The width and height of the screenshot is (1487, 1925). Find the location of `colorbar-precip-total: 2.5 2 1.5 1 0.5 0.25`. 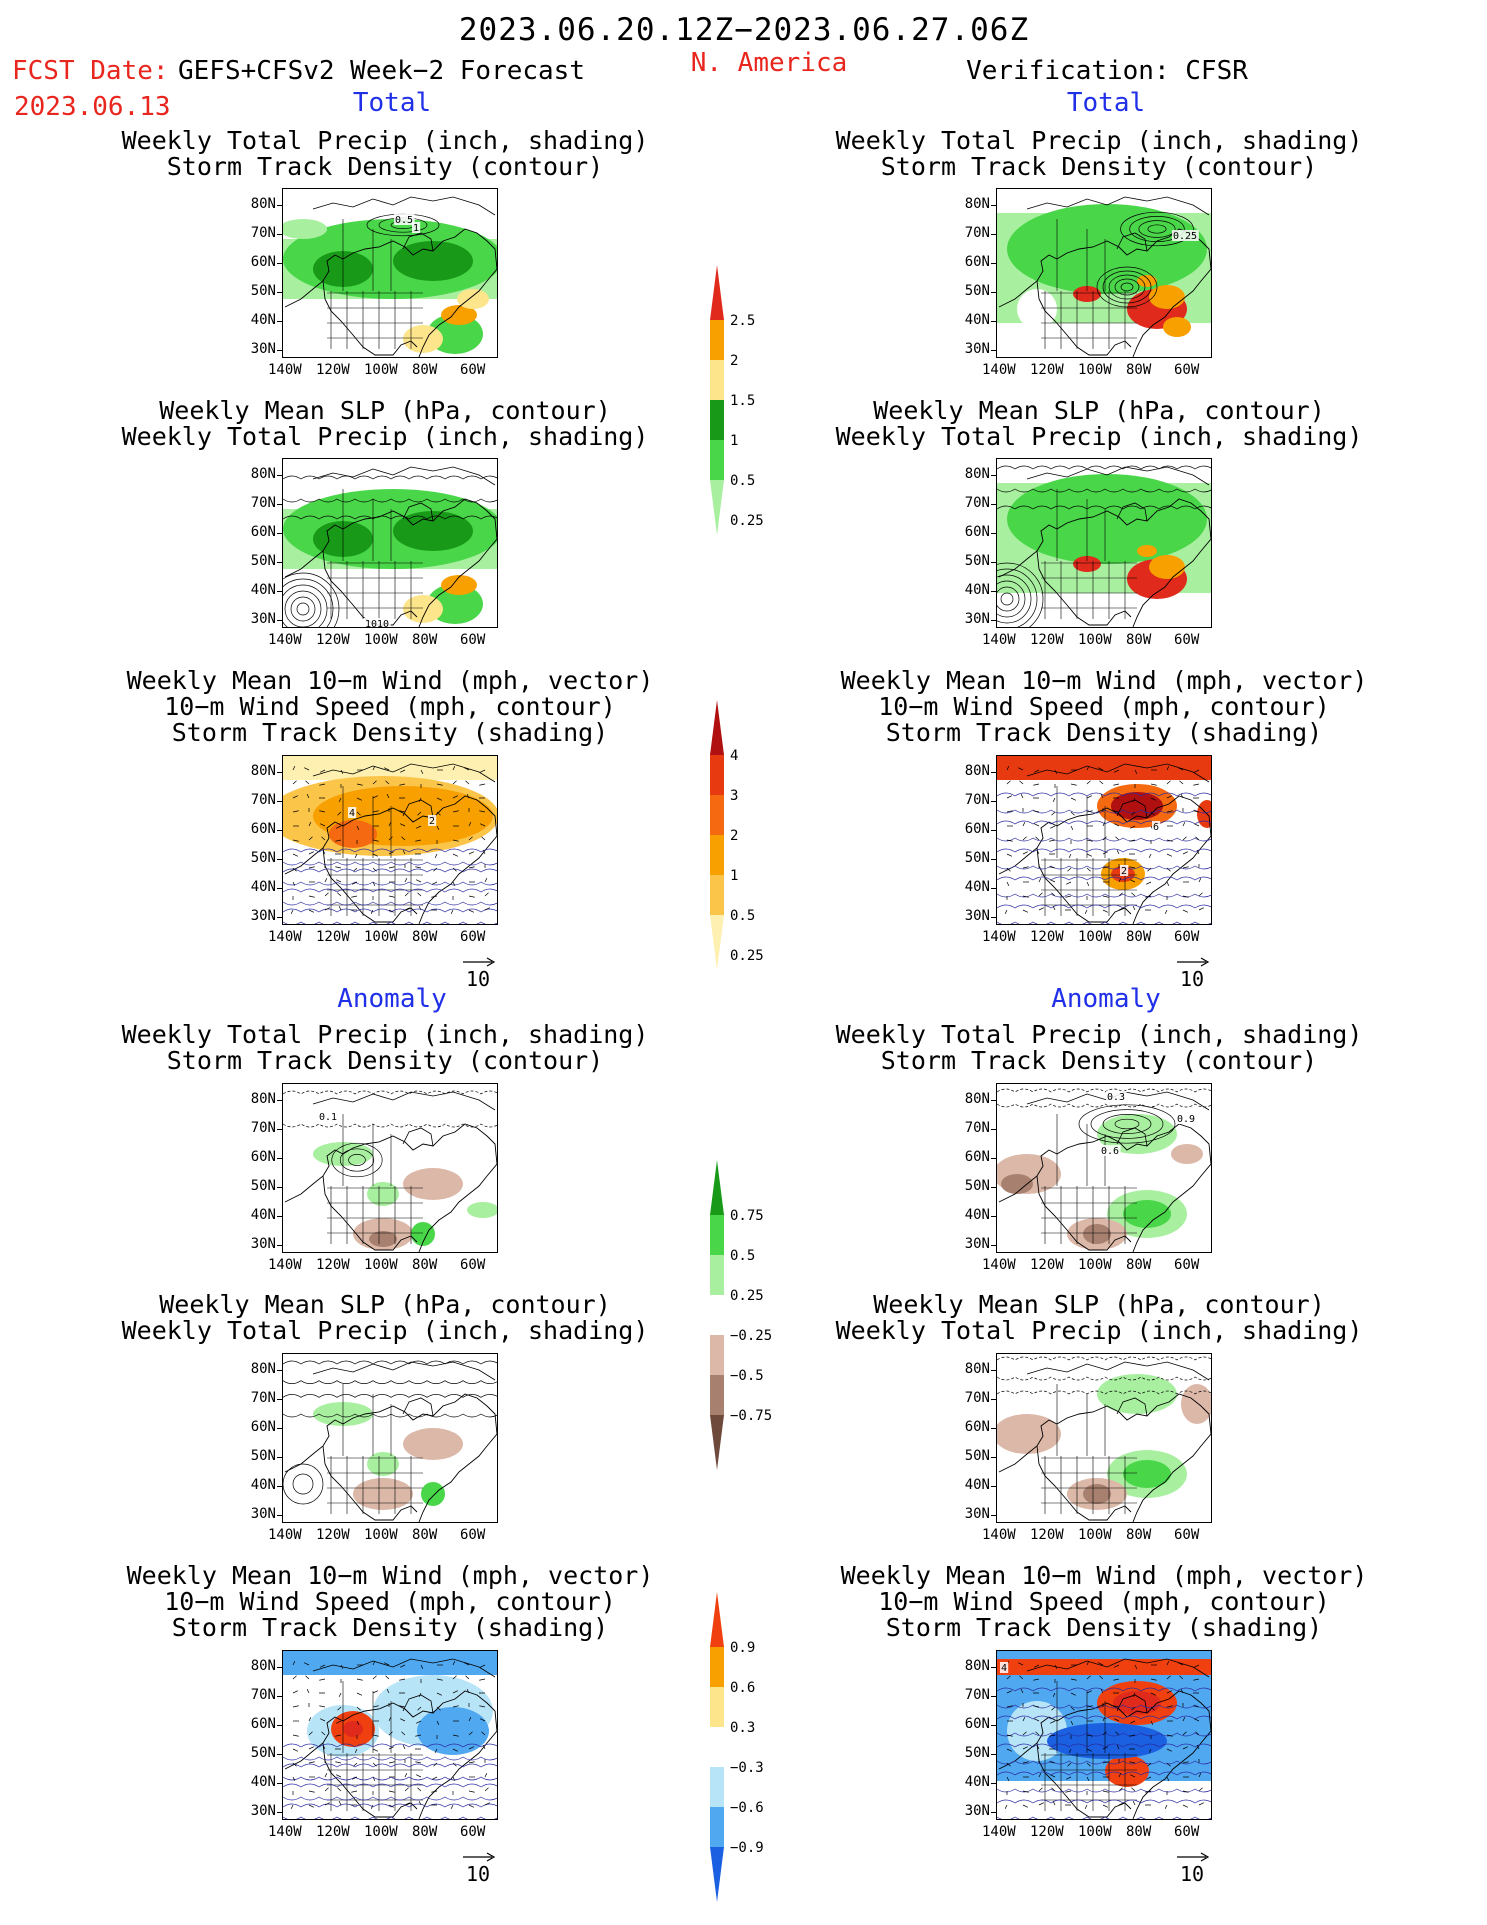

colorbar-precip-total: 2.5 2 1.5 1 0.5 0.25 is located at coordinates (750, 400).